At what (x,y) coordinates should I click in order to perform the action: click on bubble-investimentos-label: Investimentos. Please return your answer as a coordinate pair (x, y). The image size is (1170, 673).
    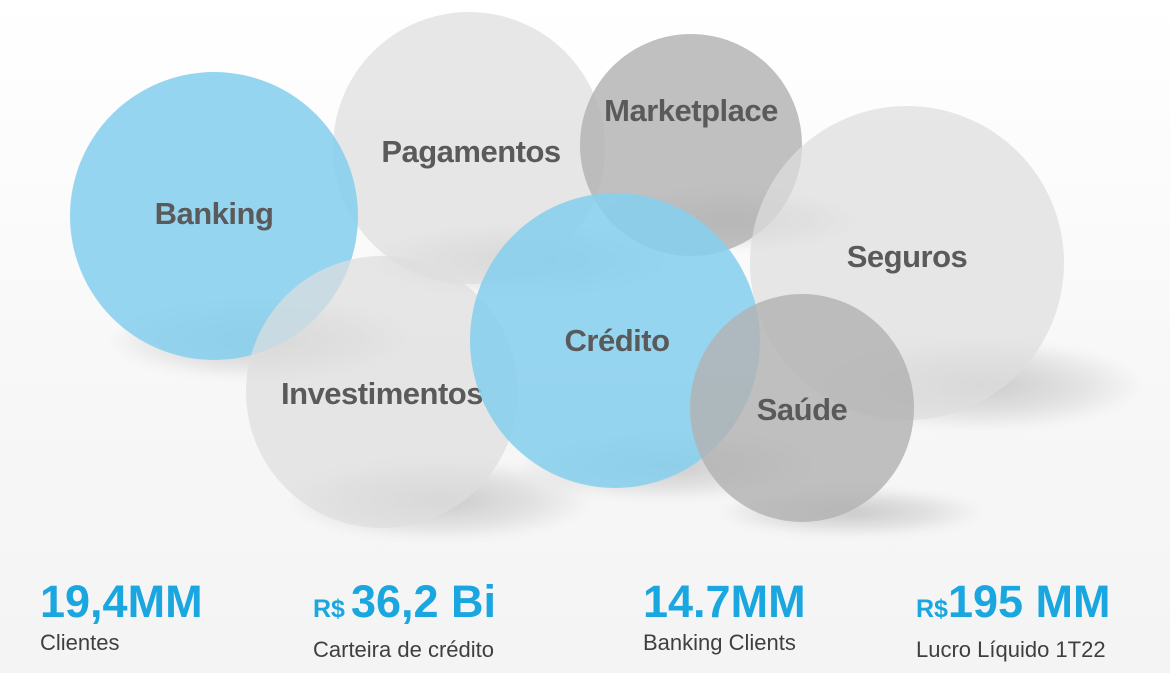
    Looking at the image, I should click on (382, 393).